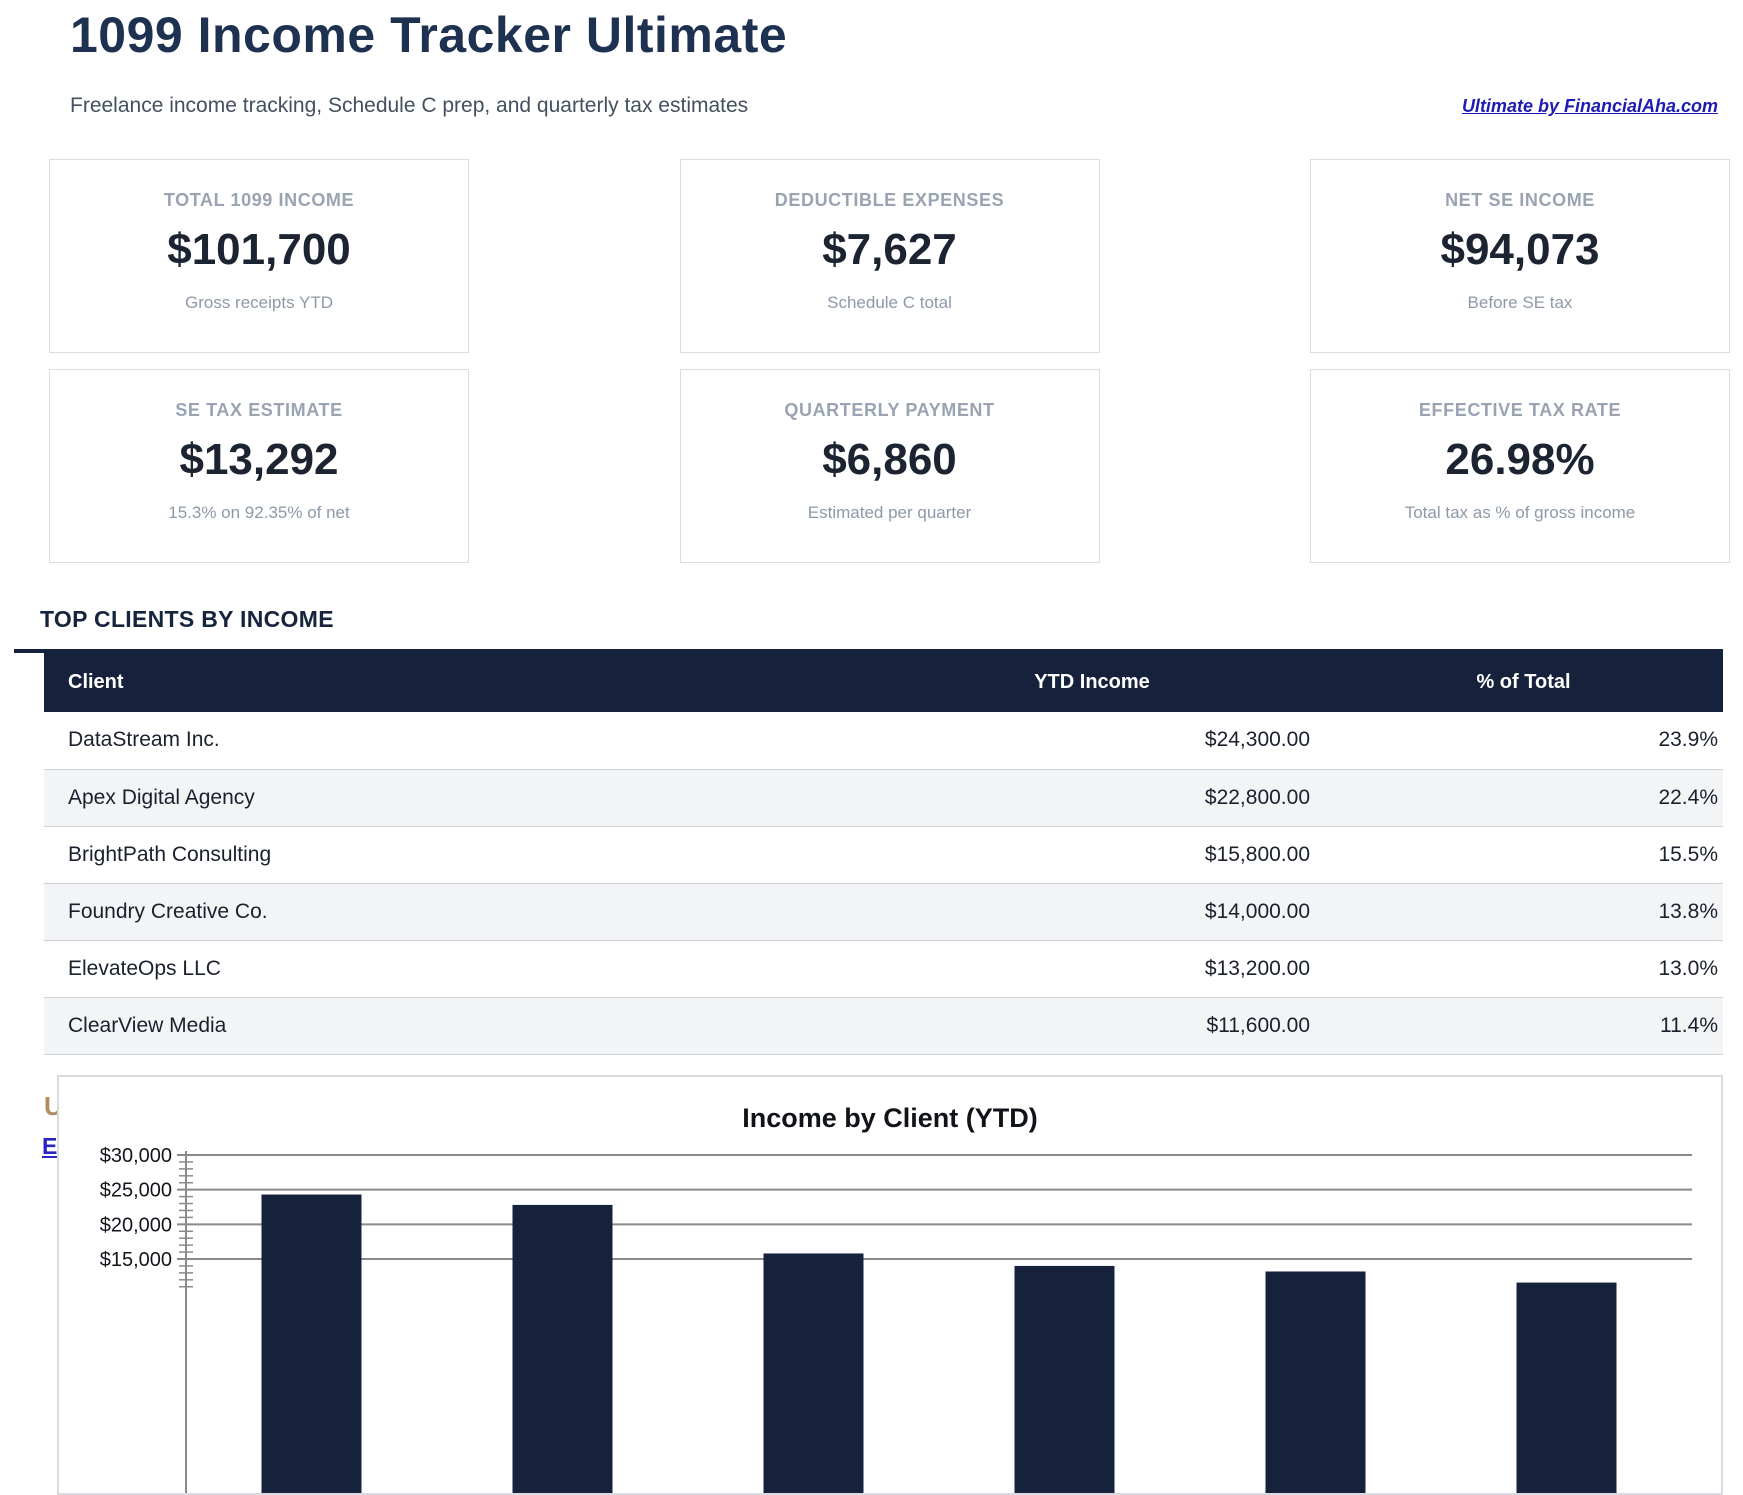 This screenshot has width=1743, height=1495. Describe the element at coordinates (258, 302) in the screenshot. I see `stat-sub: Gross receipts YTD` at that location.